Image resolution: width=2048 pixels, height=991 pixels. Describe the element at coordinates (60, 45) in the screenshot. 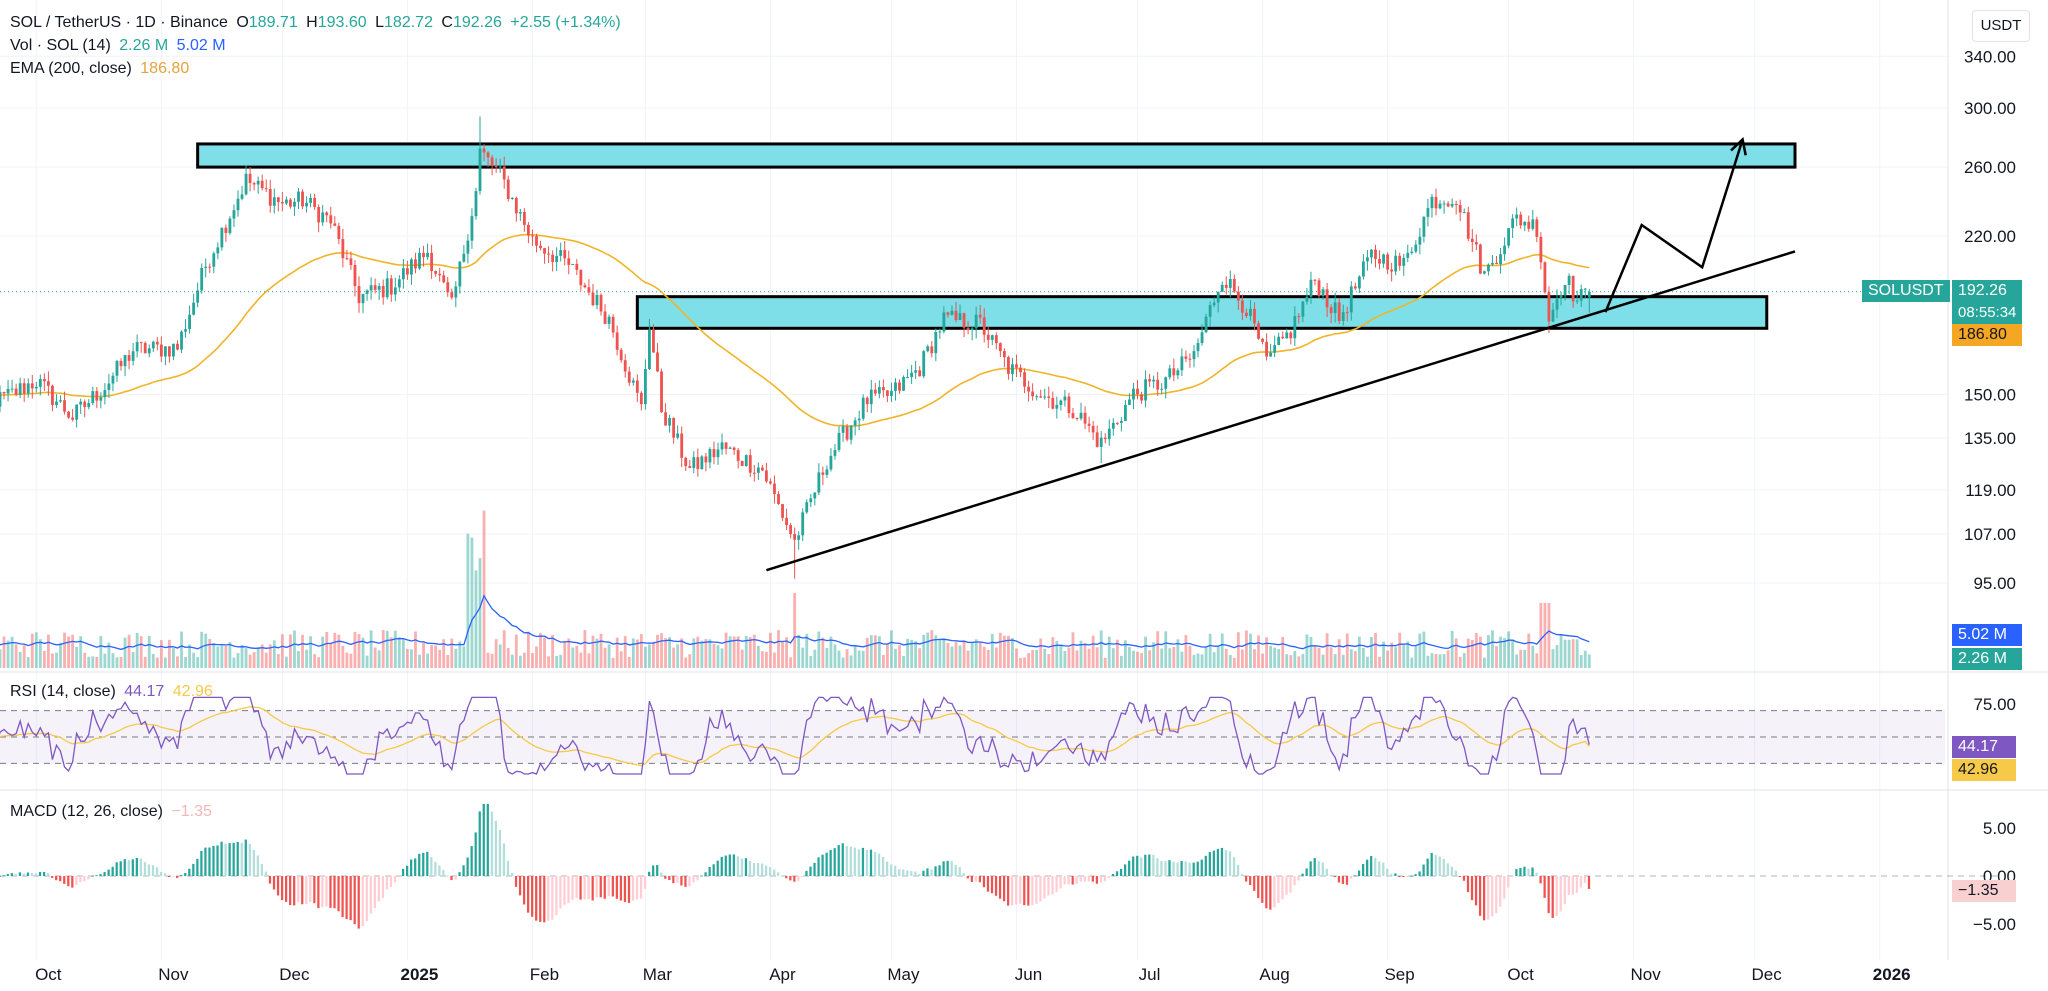

I see `volume-label: Vol · SOL (14)` at that location.